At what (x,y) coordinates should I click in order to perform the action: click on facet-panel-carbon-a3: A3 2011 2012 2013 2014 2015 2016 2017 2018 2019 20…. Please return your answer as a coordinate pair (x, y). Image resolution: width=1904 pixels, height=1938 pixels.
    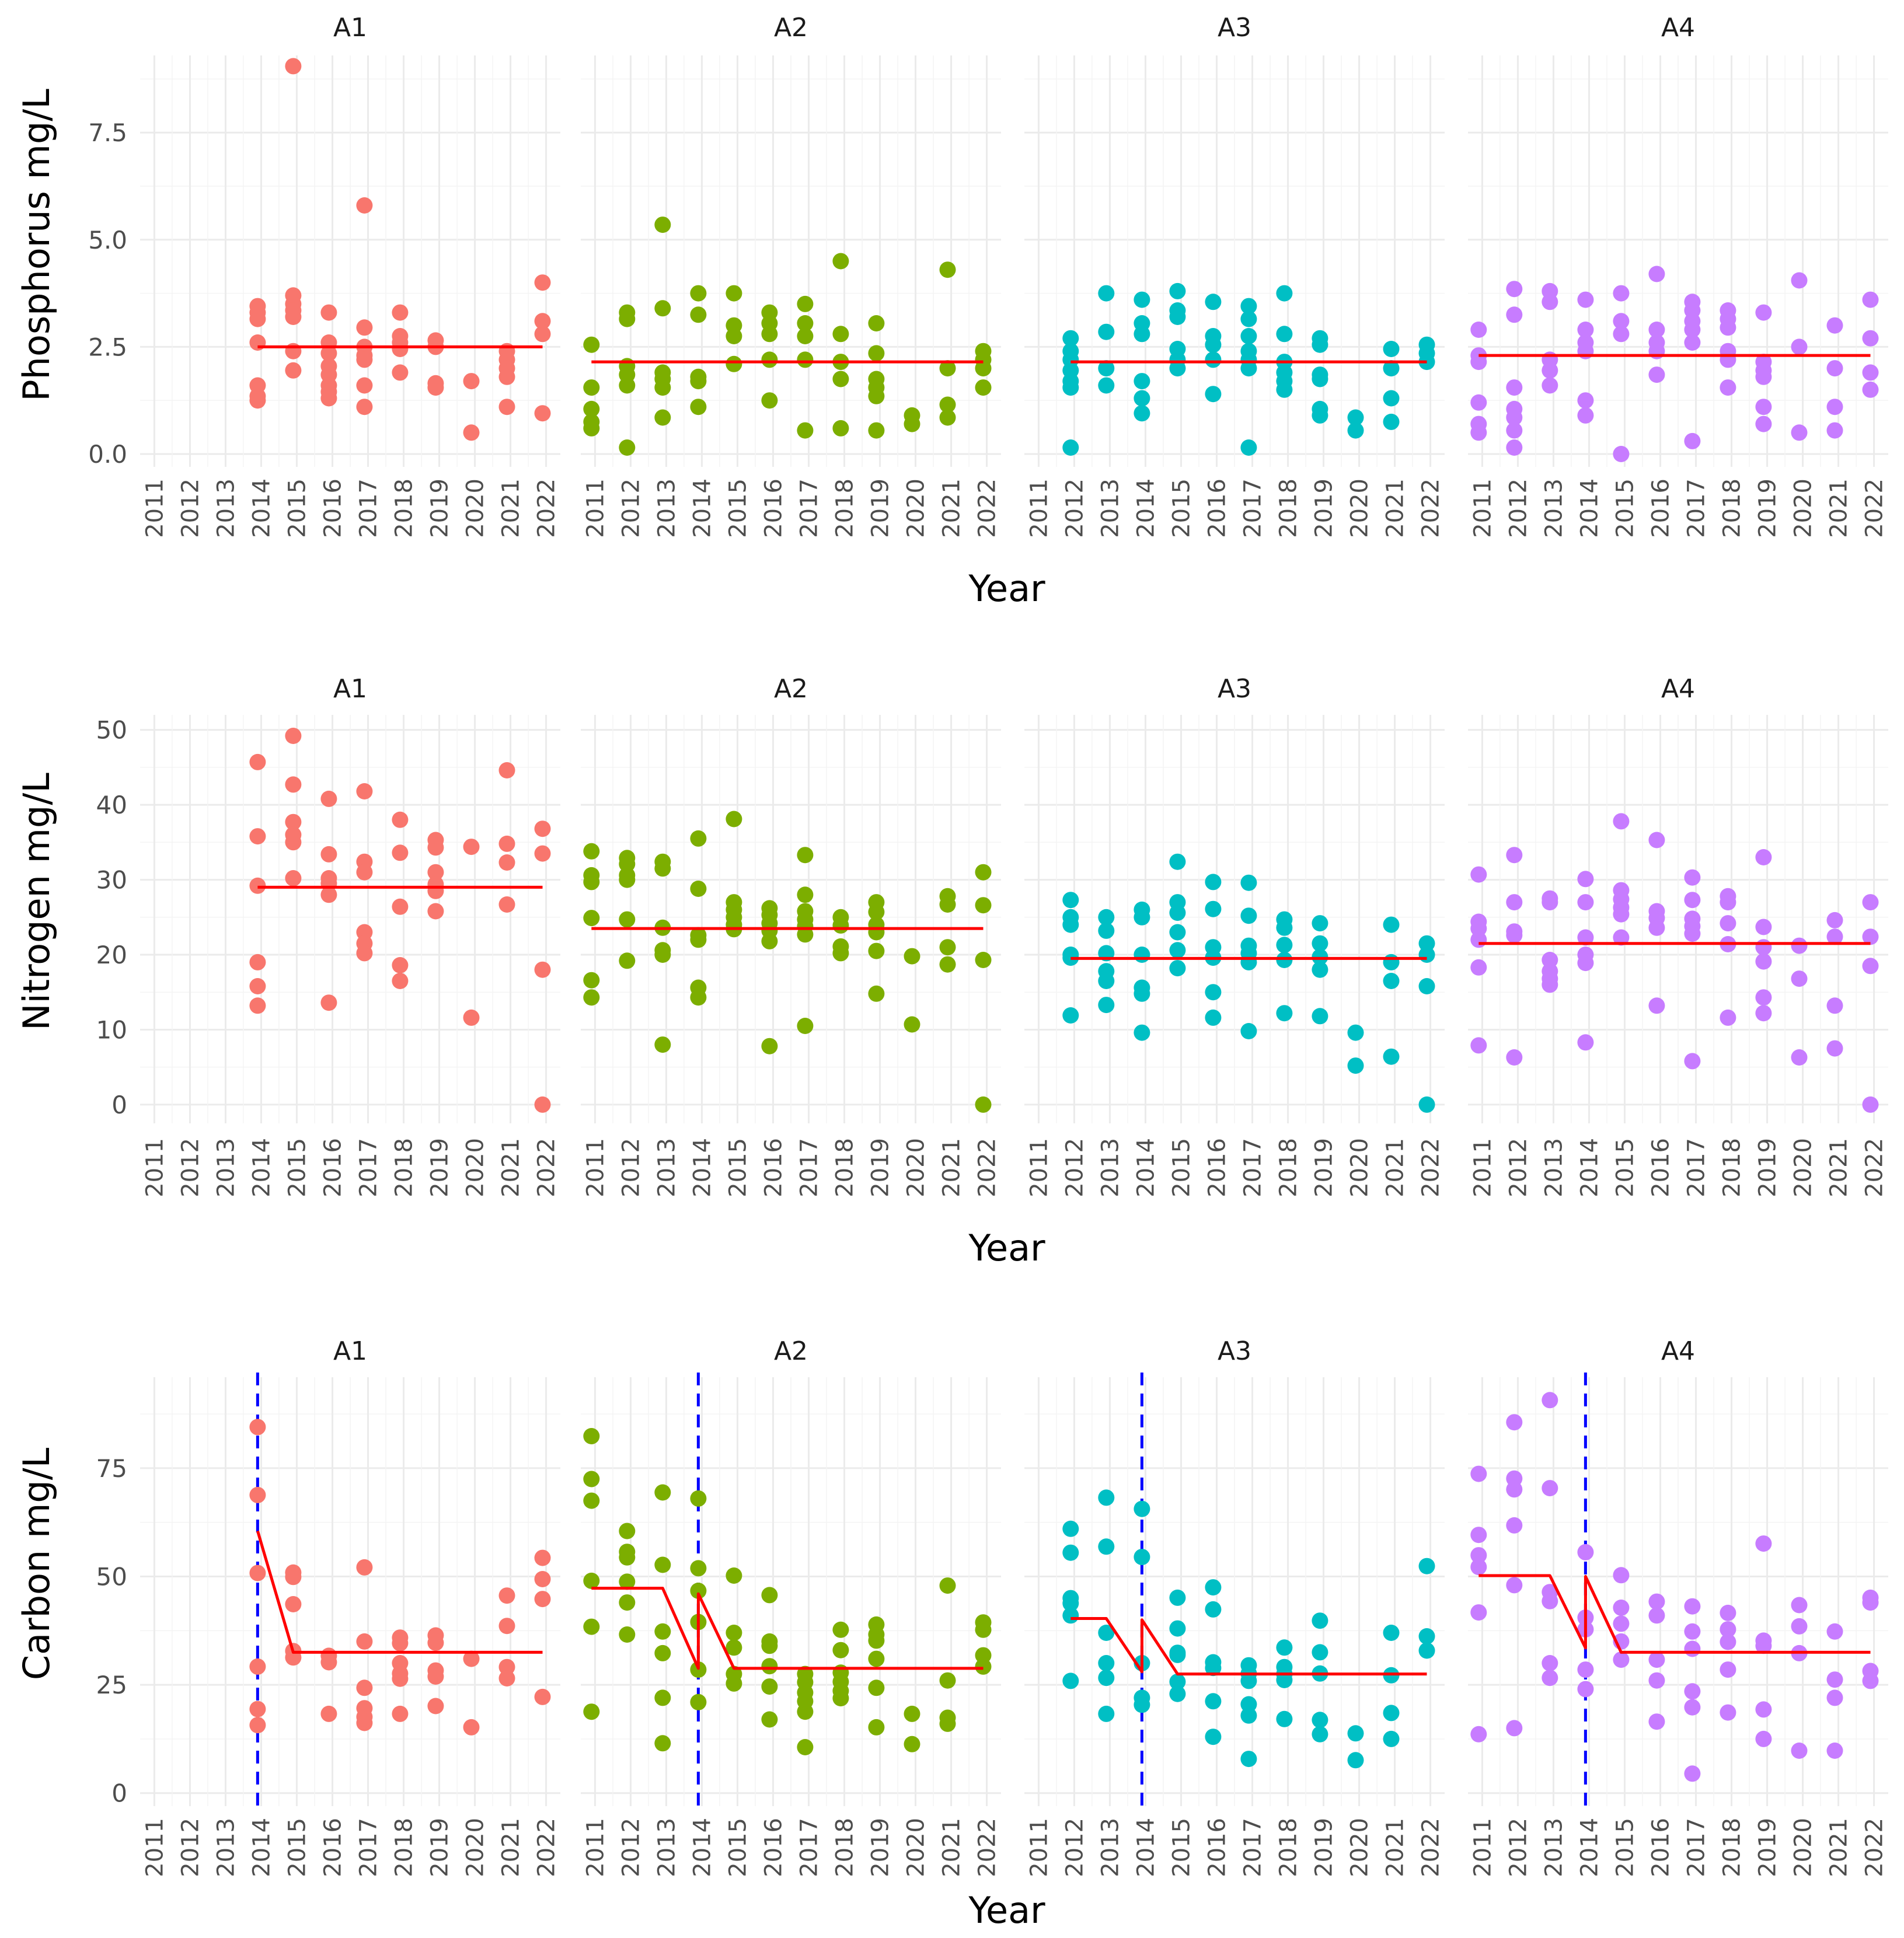
    Looking at the image, I should click on (1234, 1606).